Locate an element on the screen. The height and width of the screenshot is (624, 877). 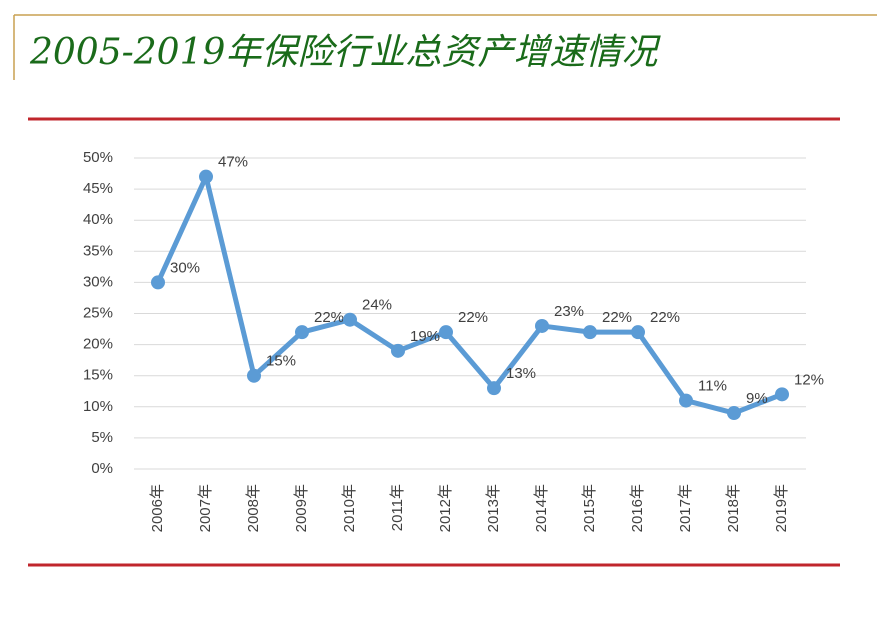
data-label: 30% is located at coordinates (185, 267).